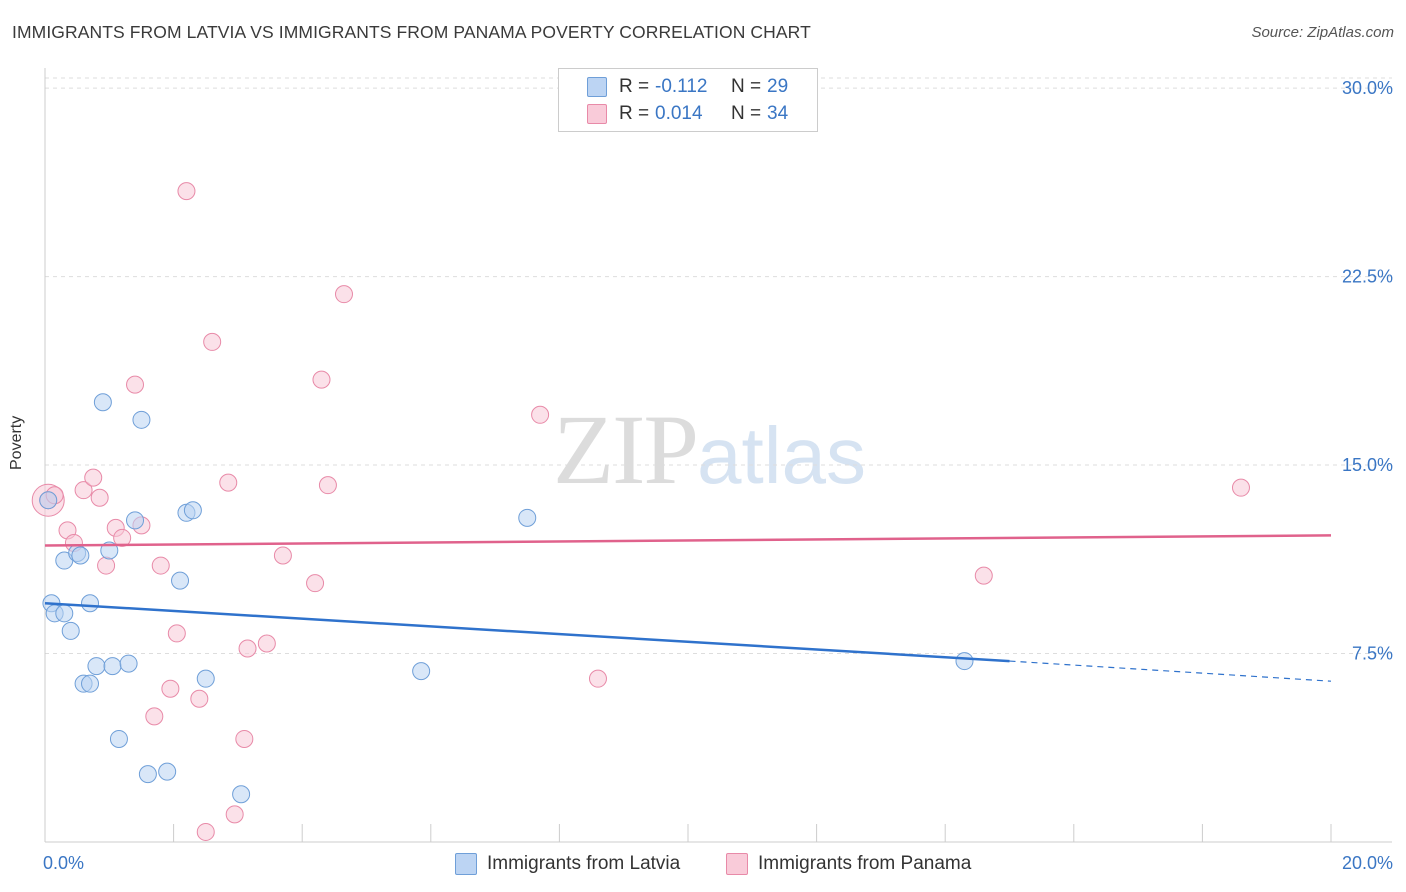 This screenshot has width=1406, height=892. I want to click on legend-n-value-panama: 34, so click(778, 113).